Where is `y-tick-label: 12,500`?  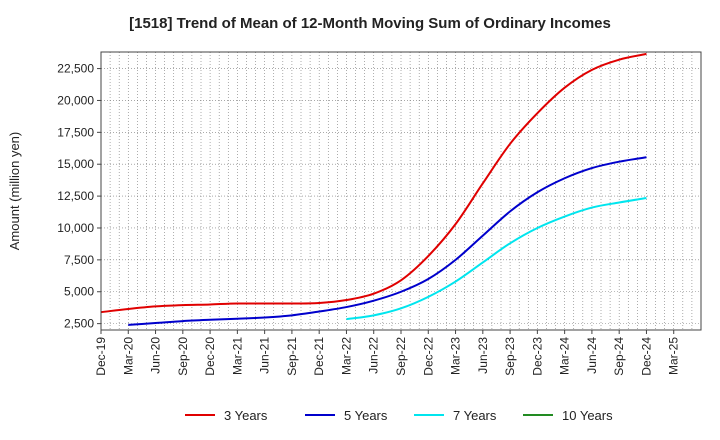
y-tick-label: 12,500 is located at coordinates (75, 196).